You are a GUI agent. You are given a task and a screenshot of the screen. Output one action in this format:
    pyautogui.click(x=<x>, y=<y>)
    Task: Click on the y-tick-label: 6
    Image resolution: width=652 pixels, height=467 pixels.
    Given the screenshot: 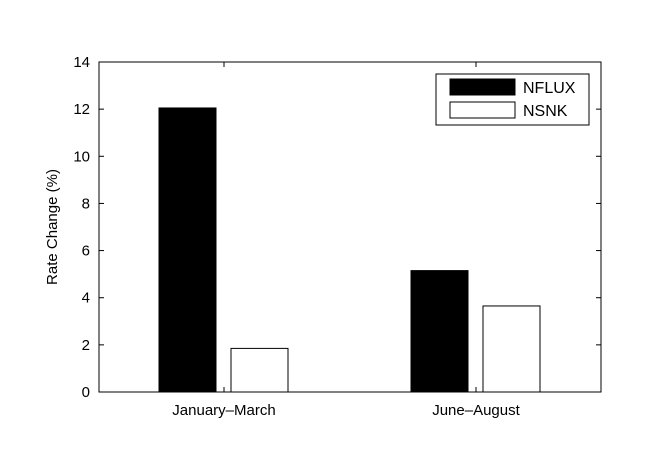 What is the action you would take?
    pyautogui.click(x=86, y=251)
    